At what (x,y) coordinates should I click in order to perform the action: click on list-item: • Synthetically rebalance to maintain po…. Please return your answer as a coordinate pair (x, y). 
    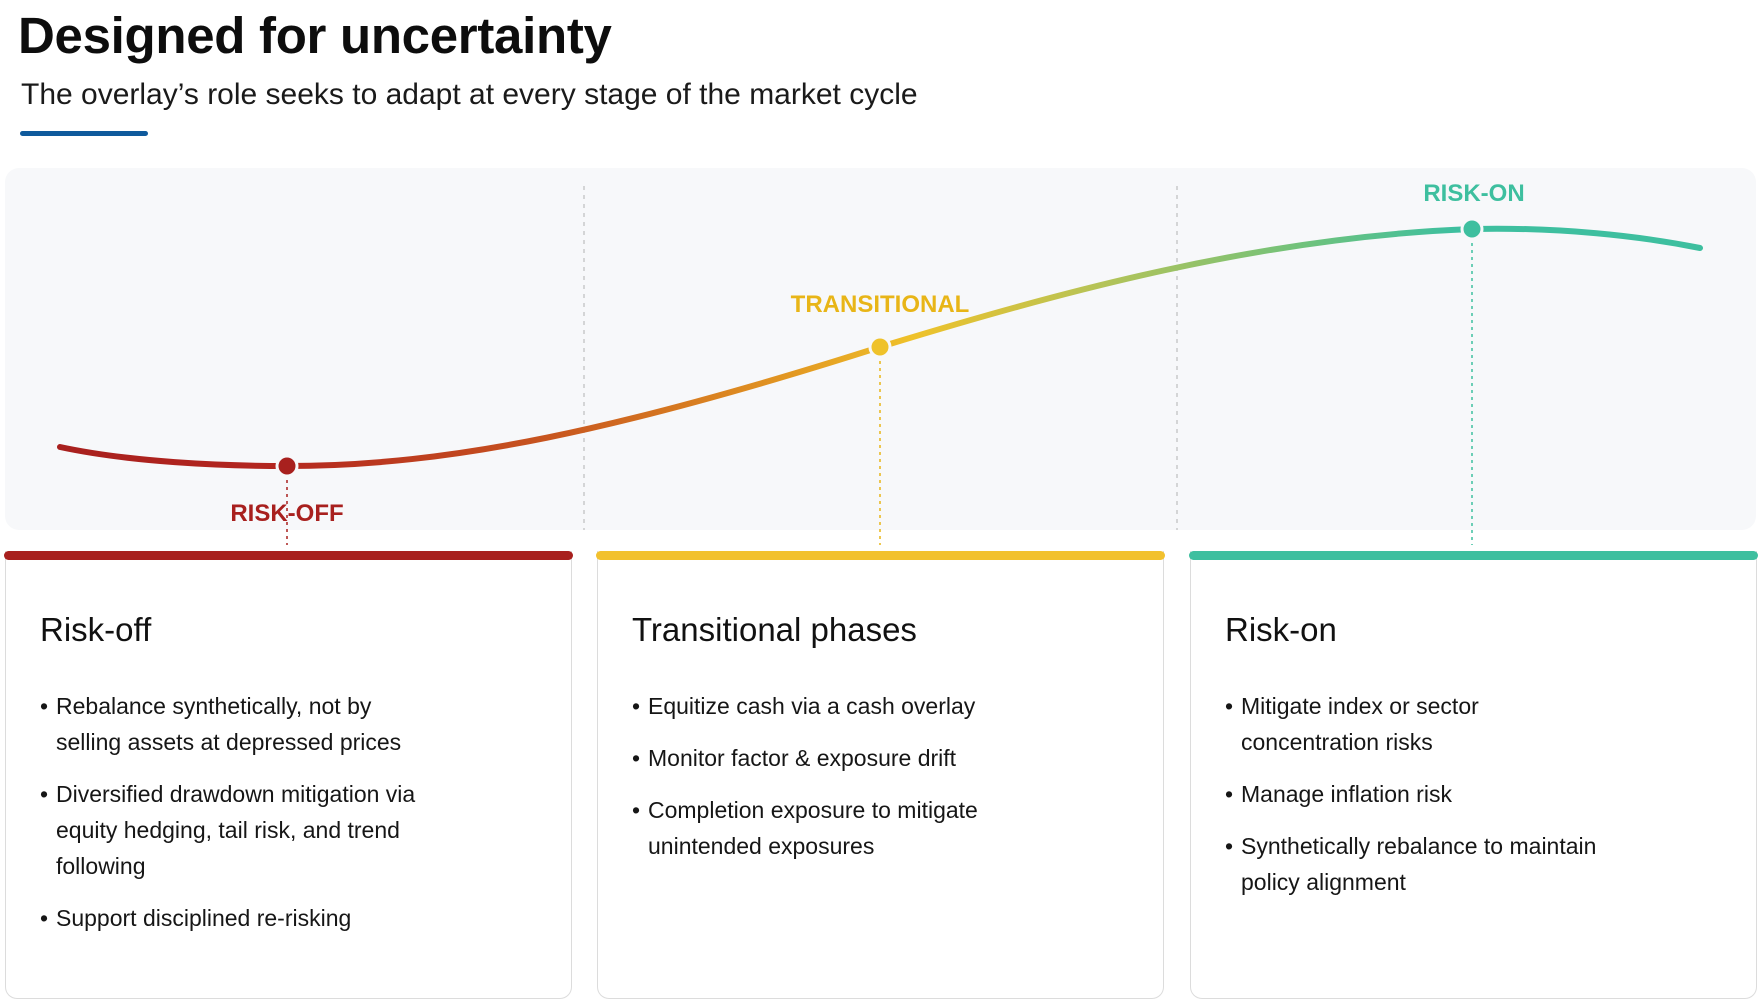
    Looking at the image, I should click on (1485, 864).